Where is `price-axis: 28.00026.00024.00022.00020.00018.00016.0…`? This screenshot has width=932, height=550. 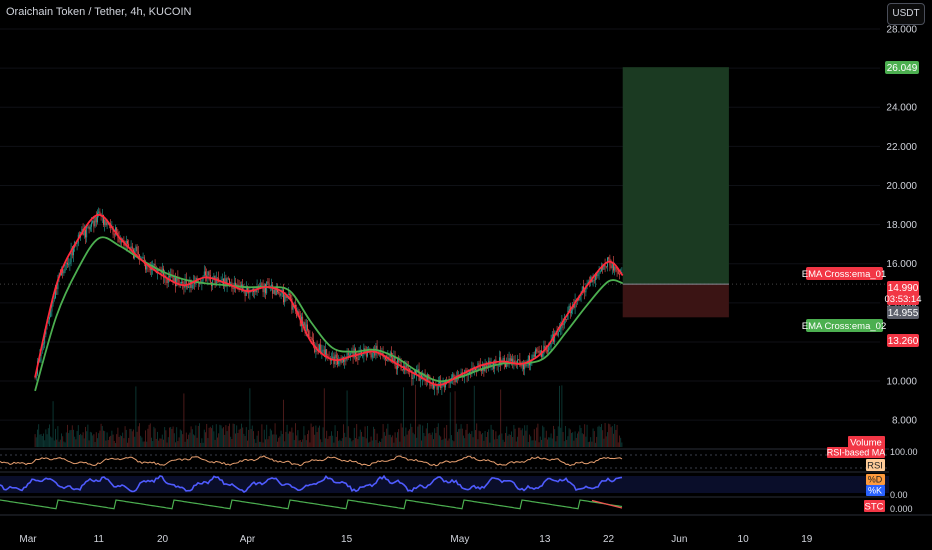 price-axis: 28.00026.00024.00022.00020.00018.00016.0… is located at coordinates (901, 226).